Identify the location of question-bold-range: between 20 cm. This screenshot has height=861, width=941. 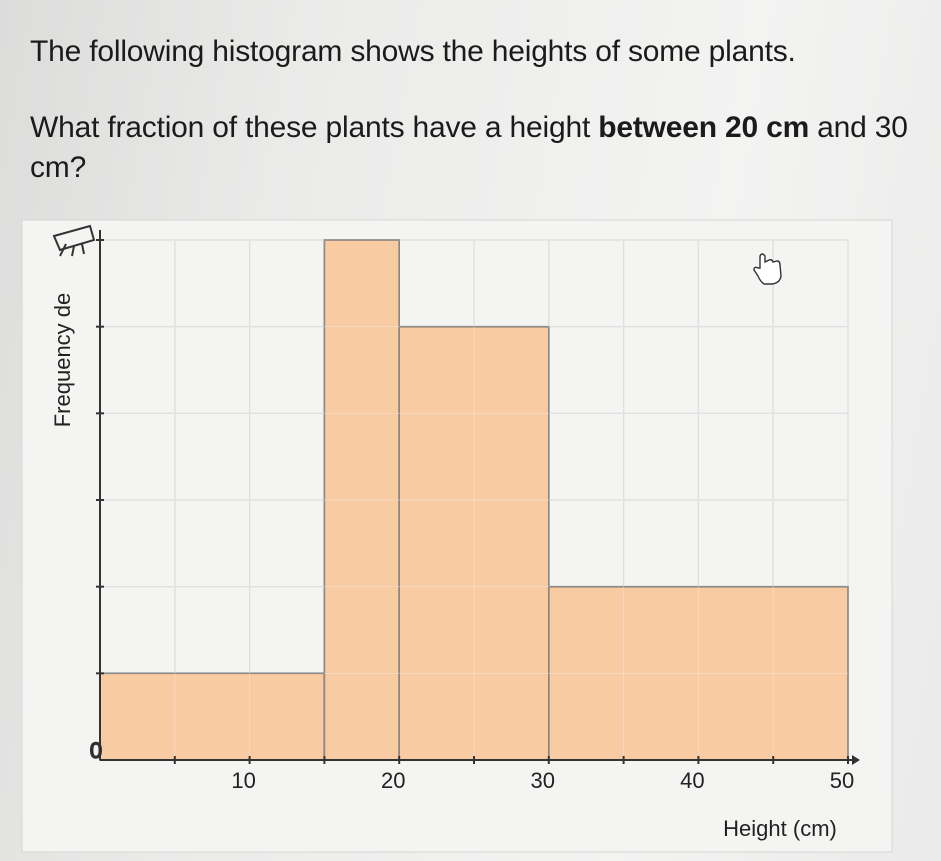
(704, 127).